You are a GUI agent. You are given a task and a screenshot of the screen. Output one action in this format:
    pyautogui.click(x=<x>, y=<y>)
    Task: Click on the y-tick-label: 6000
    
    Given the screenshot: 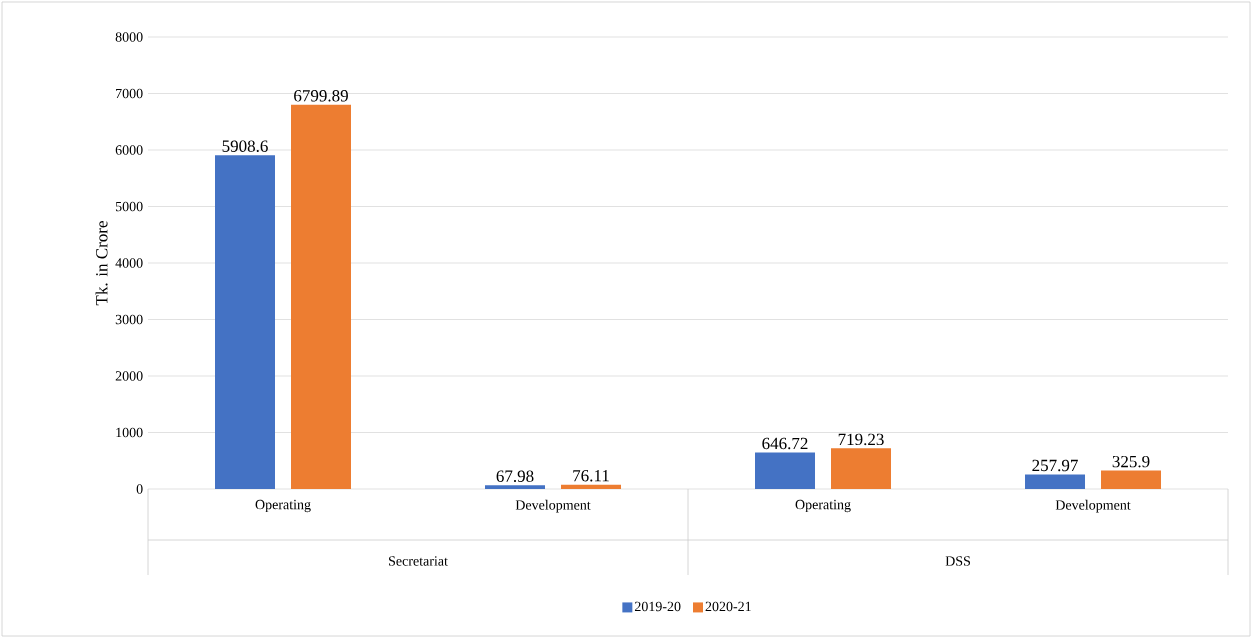 What is the action you would take?
    pyautogui.click(x=129, y=150)
    